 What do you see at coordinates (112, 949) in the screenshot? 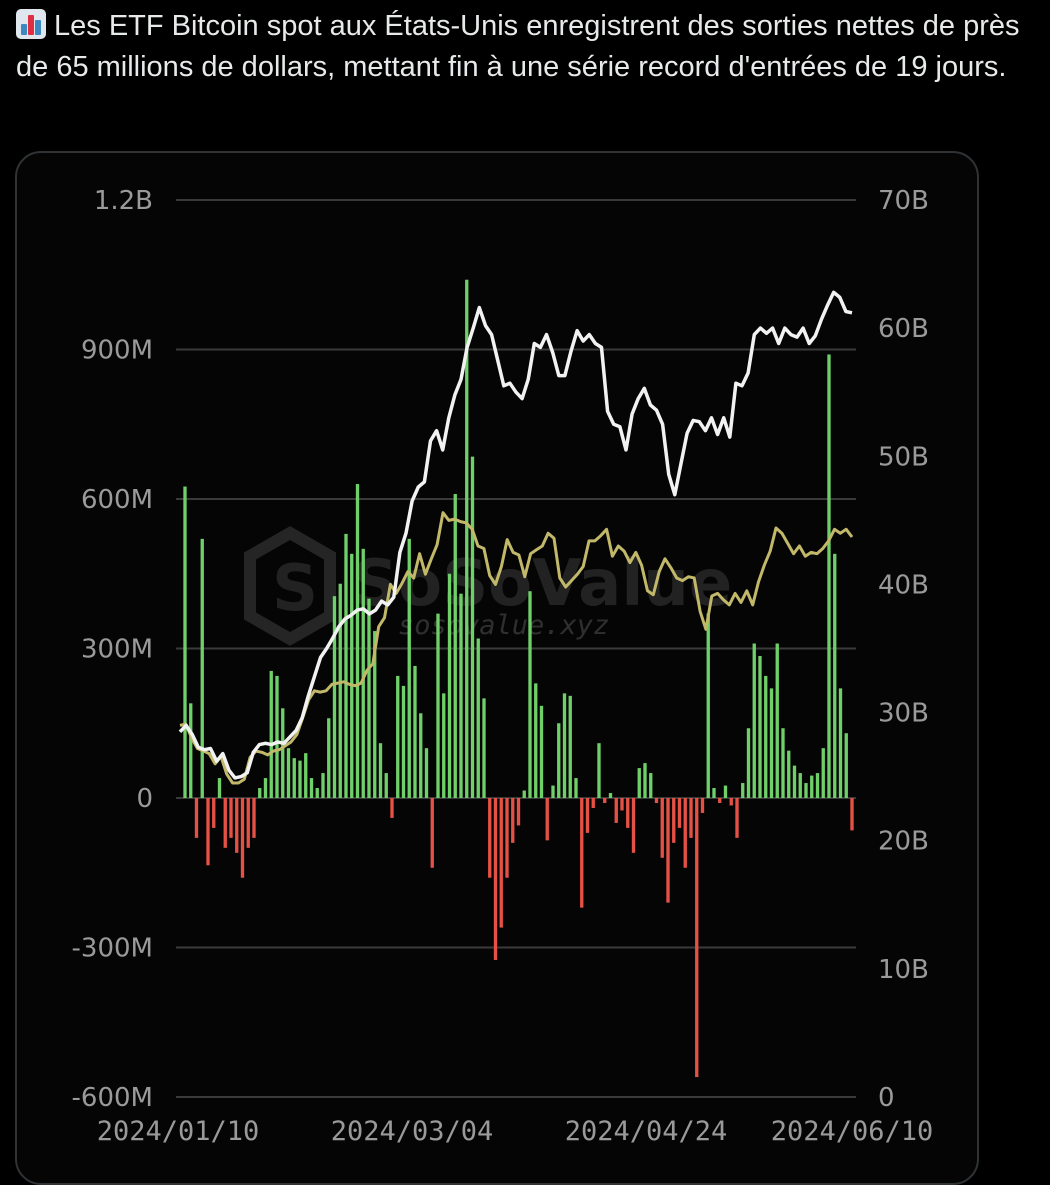
I see `left-tick-label: -300M` at bounding box center [112, 949].